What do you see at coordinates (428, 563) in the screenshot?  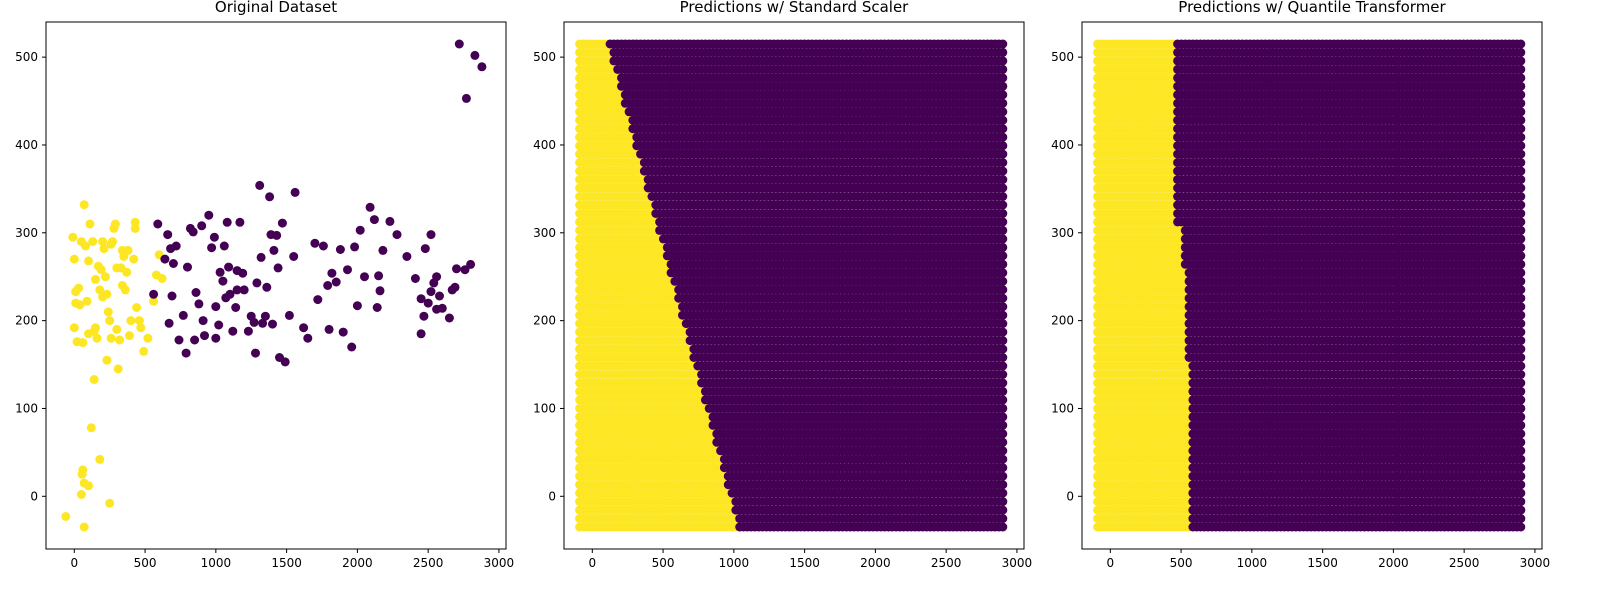 I see `x-tick-label: 2500` at bounding box center [428, 563].